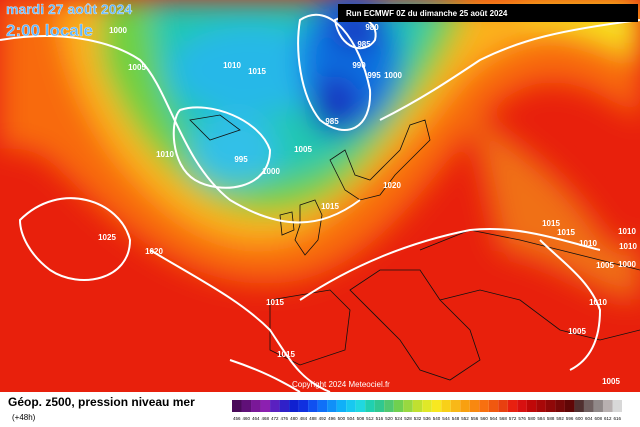  I want to click on colorbar-label: 512, so click(370, 418).